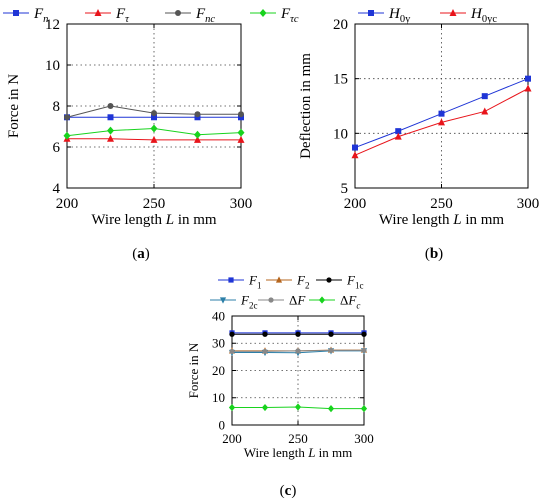 This screenshot has width=550, height=504. What do you see at coordinates (468, 15) in the screenshot?
I see `legend-item: H0yc` at bounding box center [468, 15].